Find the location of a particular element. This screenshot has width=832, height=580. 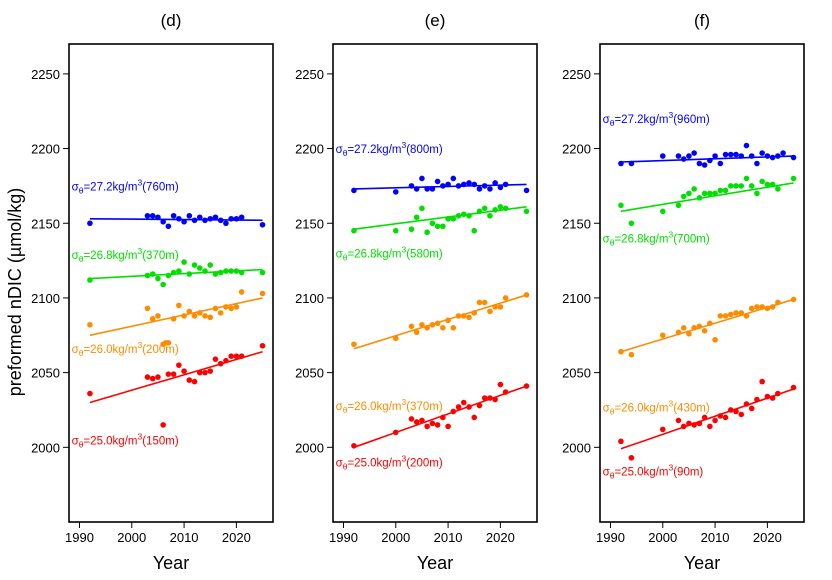

trend-line is located at coordinates (707, 197).